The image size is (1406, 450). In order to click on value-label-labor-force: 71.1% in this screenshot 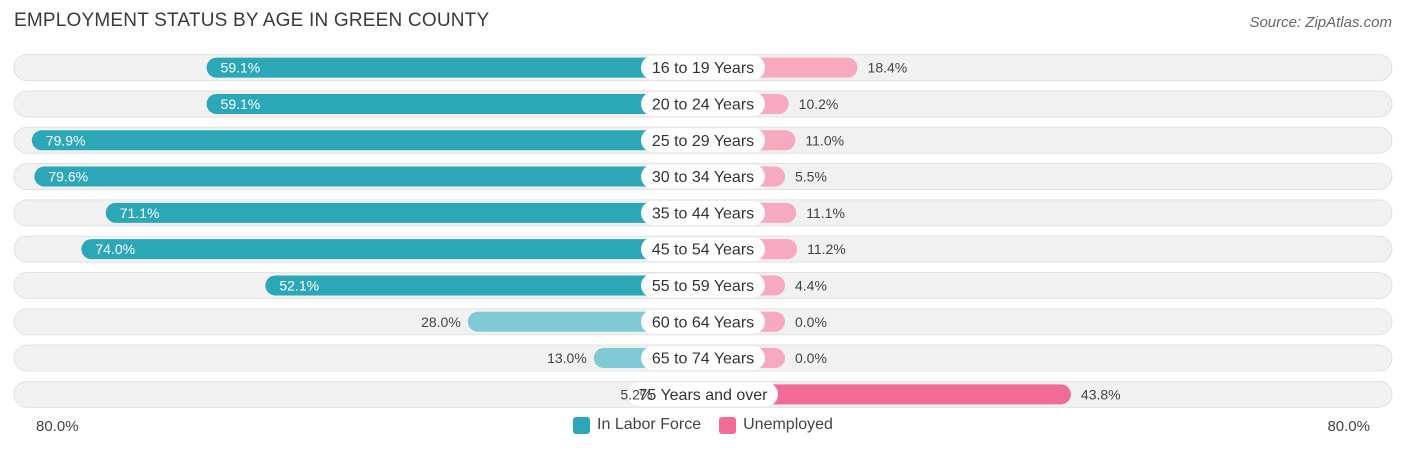, I will do `click(140, 213)`.